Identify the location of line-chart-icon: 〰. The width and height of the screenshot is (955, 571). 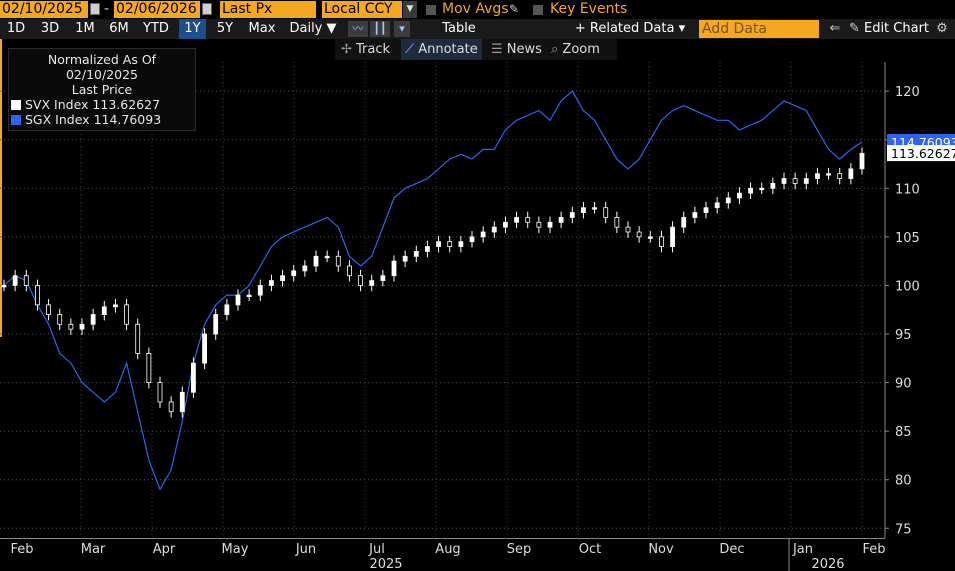
(358, 29).